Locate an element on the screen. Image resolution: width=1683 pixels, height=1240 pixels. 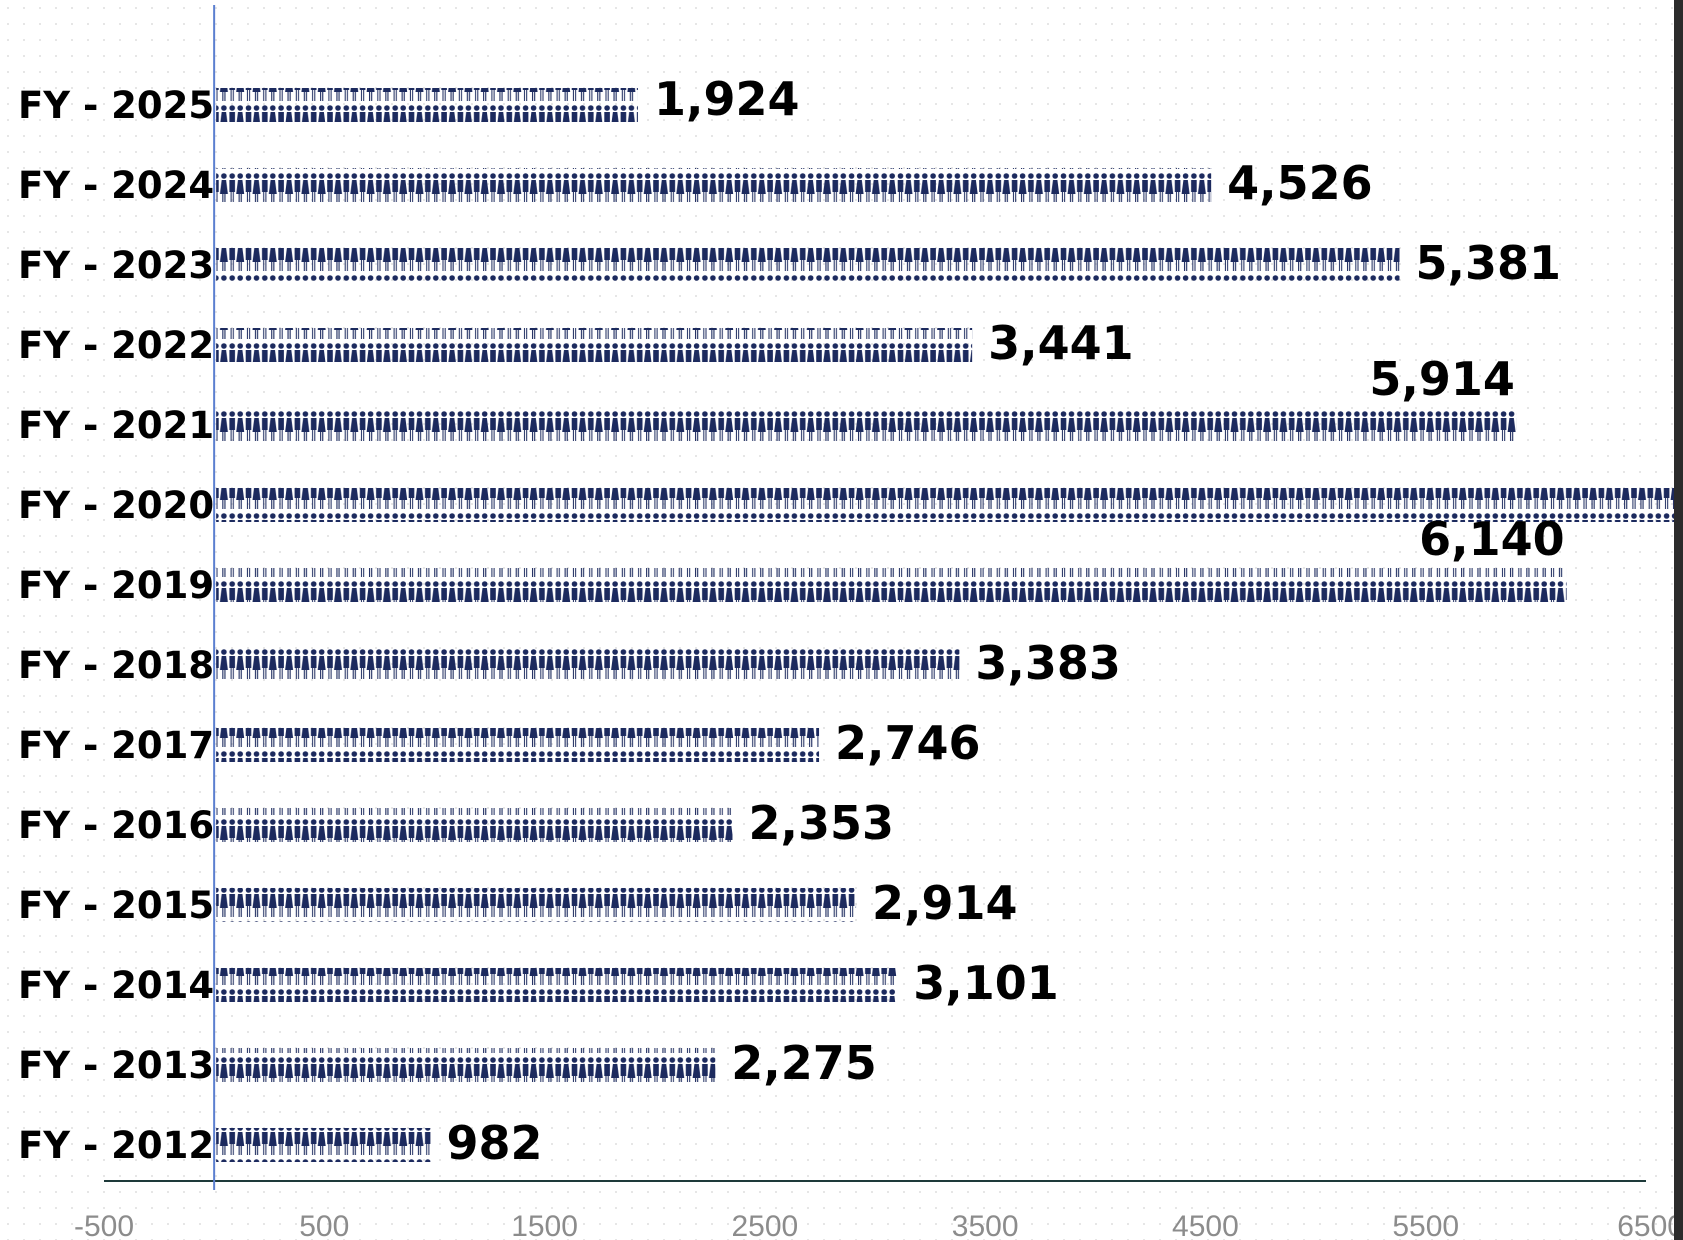
x-tick-labels: -500 500 1500 2500 3500 4500 5500 6500 is located at coordinates (878, 1225).